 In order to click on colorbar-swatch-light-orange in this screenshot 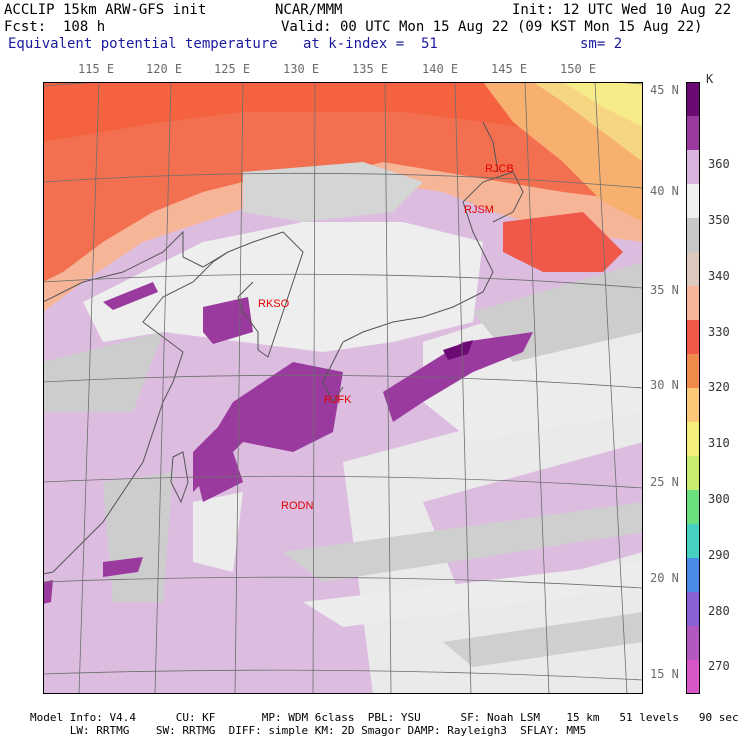, I will do `click(693, 405)`.